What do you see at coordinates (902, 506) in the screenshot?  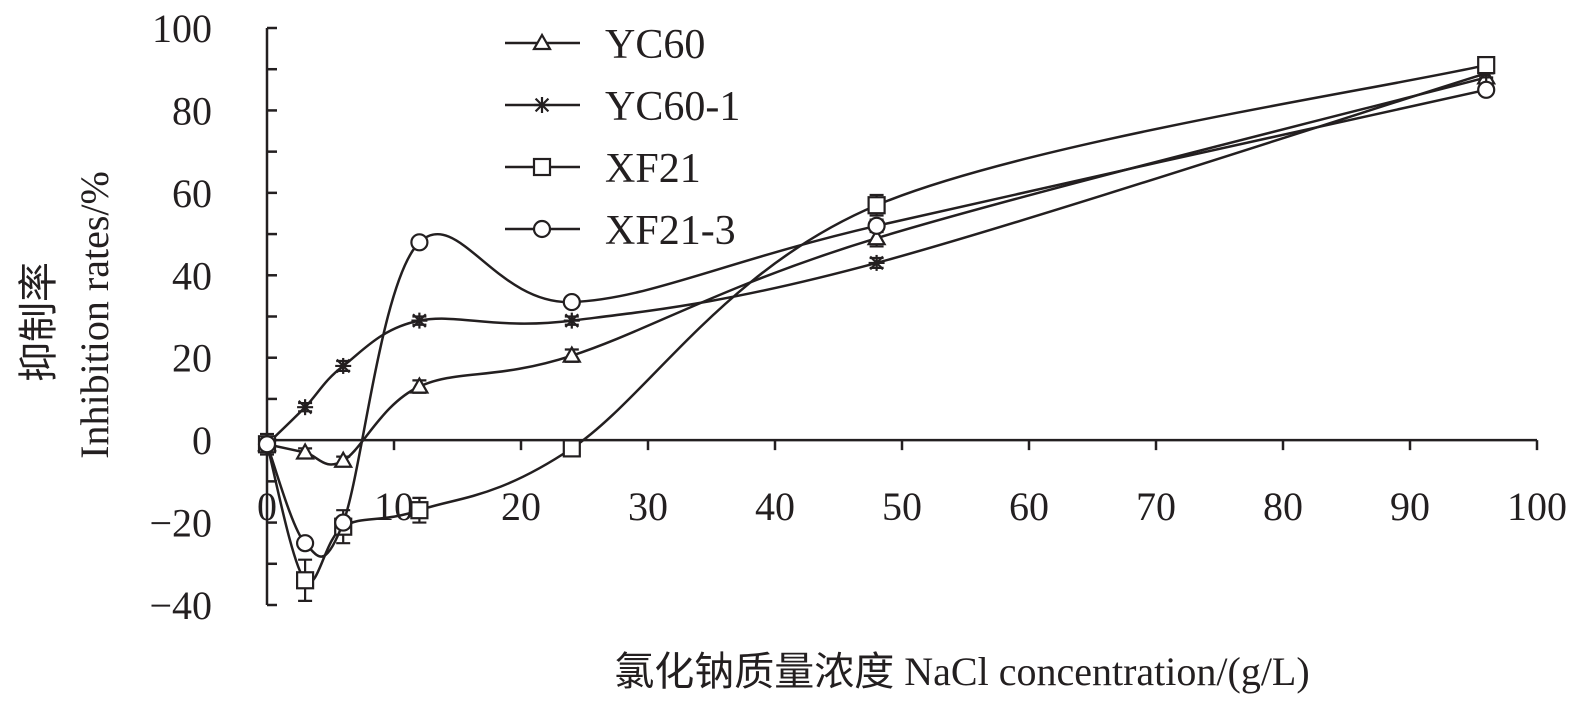 I see `x-tick-label: 50` at bounding box center [902, 506].